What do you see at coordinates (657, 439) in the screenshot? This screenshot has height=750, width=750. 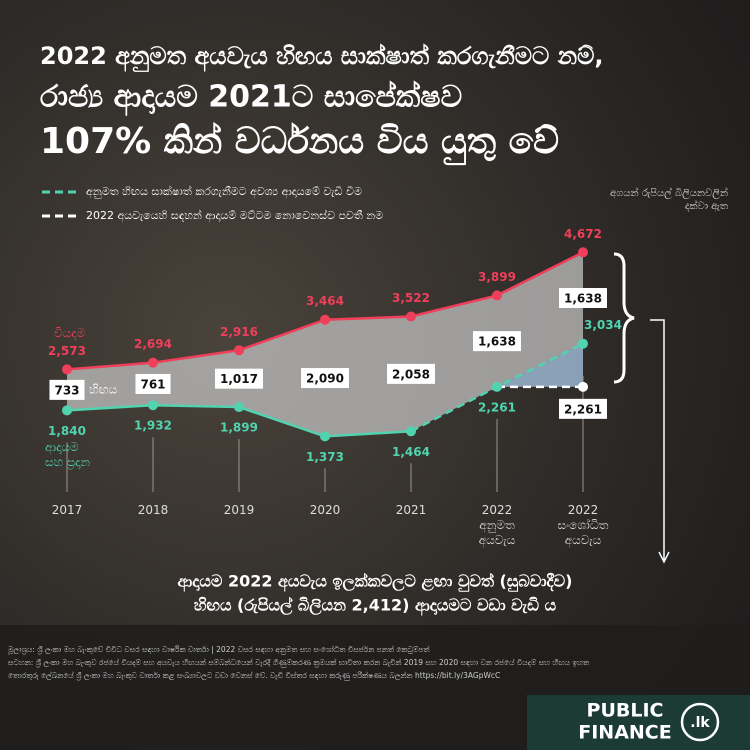 I see `arrow` at bounding box center [657, 439].